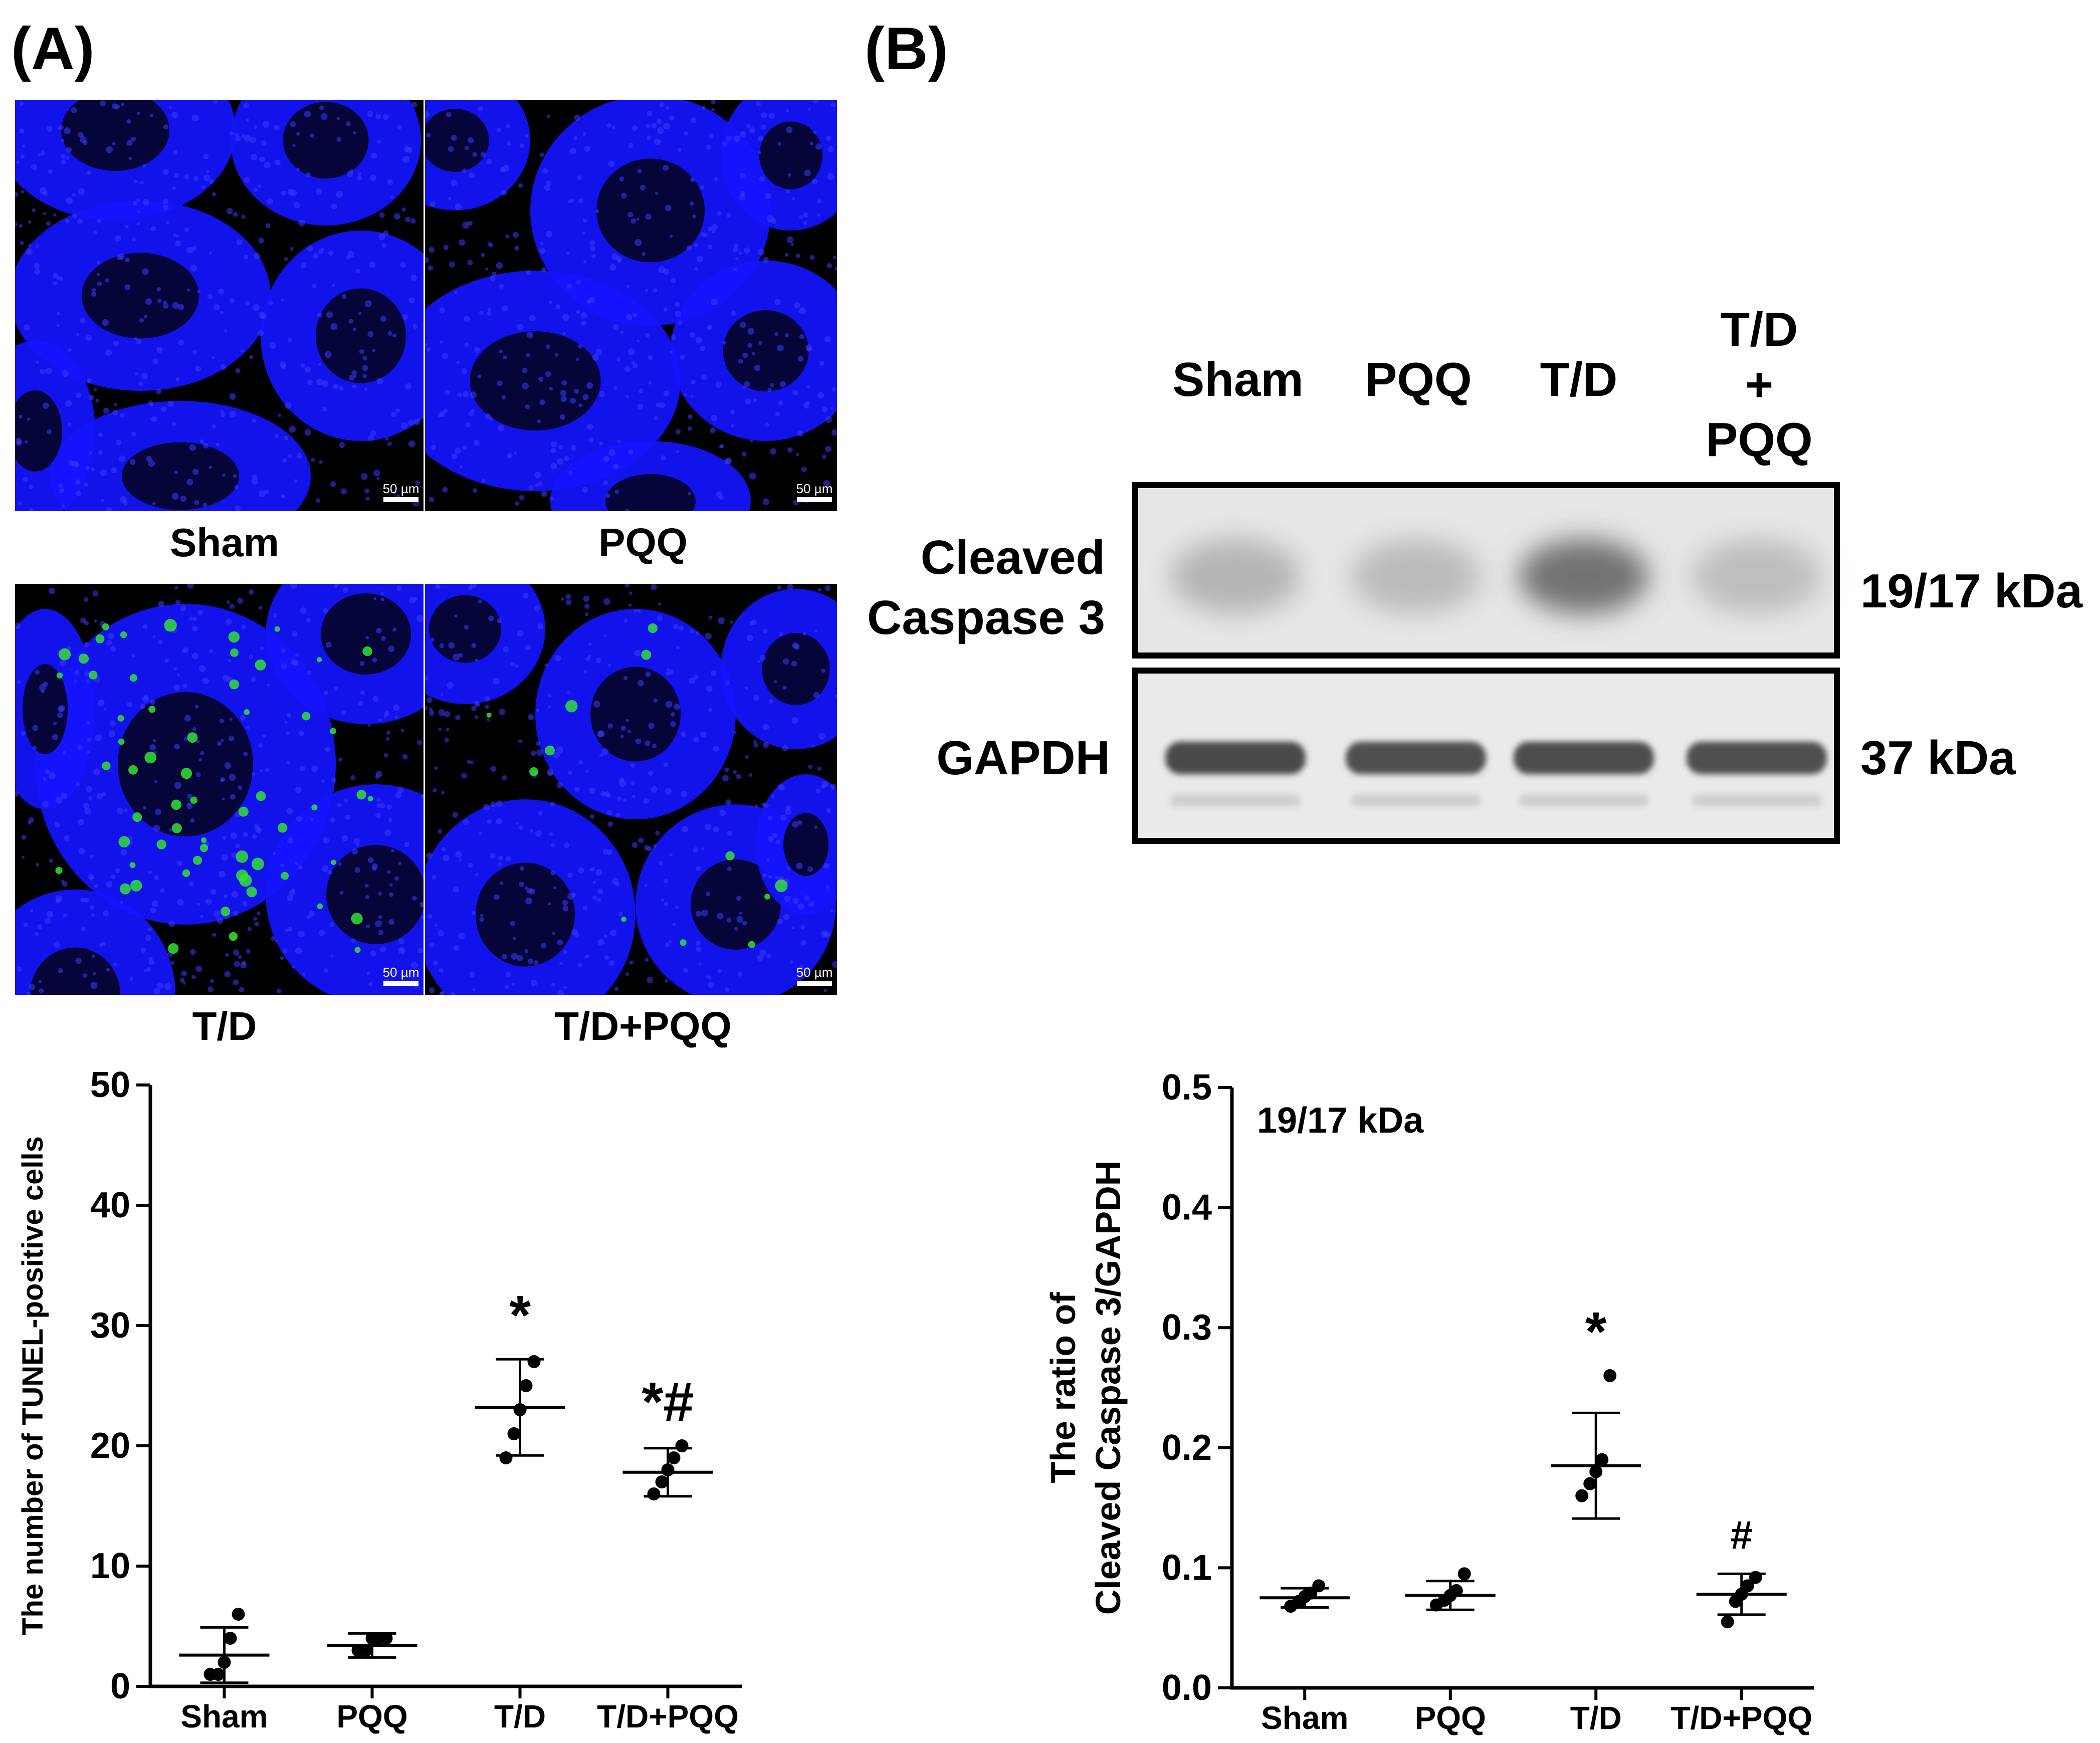 Image resolution: width=2100 pixels, height=1743 pixels. Describe the element at coordinates (110, 1085) in the screenshot. I see `y-tick-label: 50` at that location.